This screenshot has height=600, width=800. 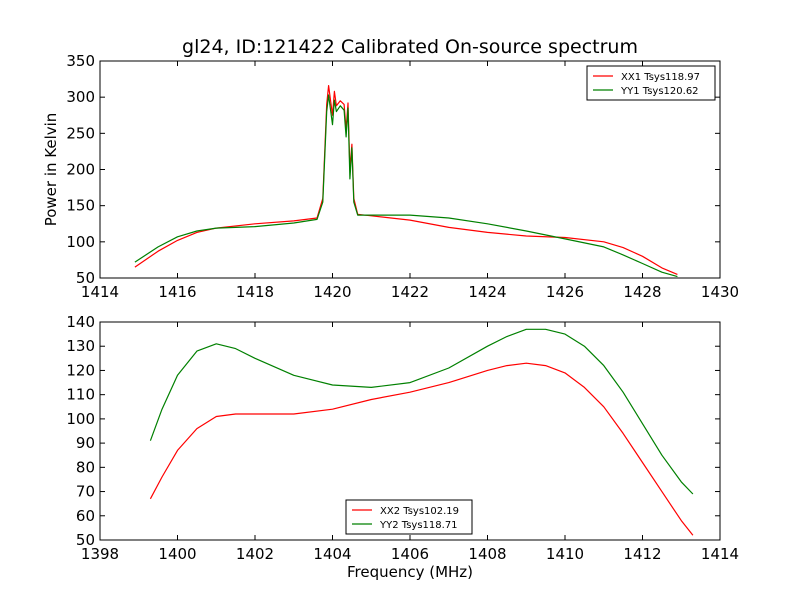 I want to click on y-tick-label: 70, so click(x=85, y=492).